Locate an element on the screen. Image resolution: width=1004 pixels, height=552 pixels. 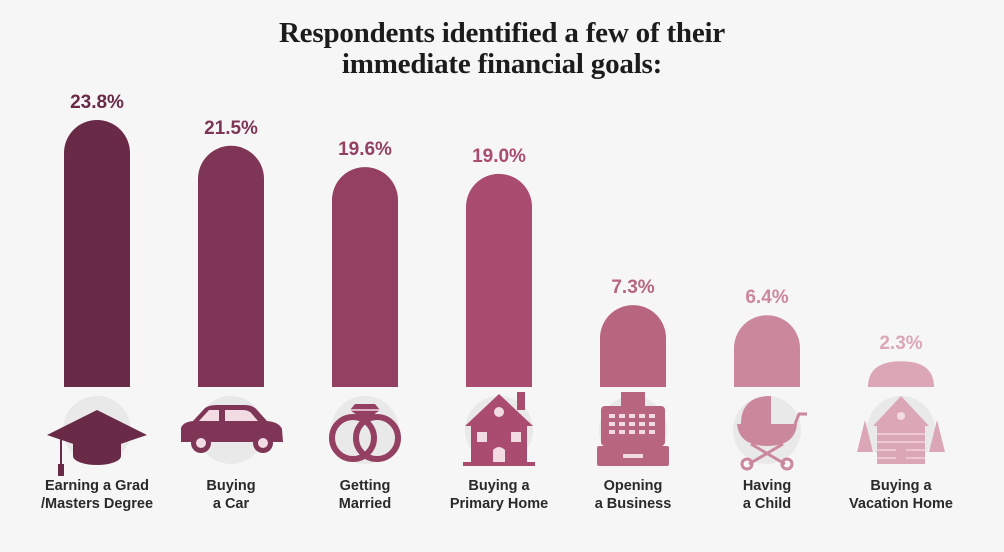
value-label-4: 7.3% is located at coordinates (632, 287).